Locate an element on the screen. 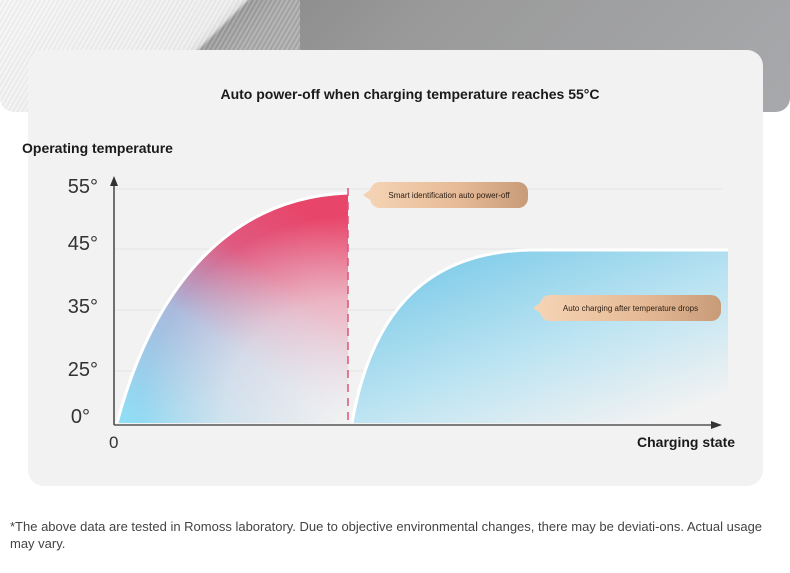 The width and height of the screenshot is (790, 573). y-tick-45: 45° is located at coordinates (82, 244).